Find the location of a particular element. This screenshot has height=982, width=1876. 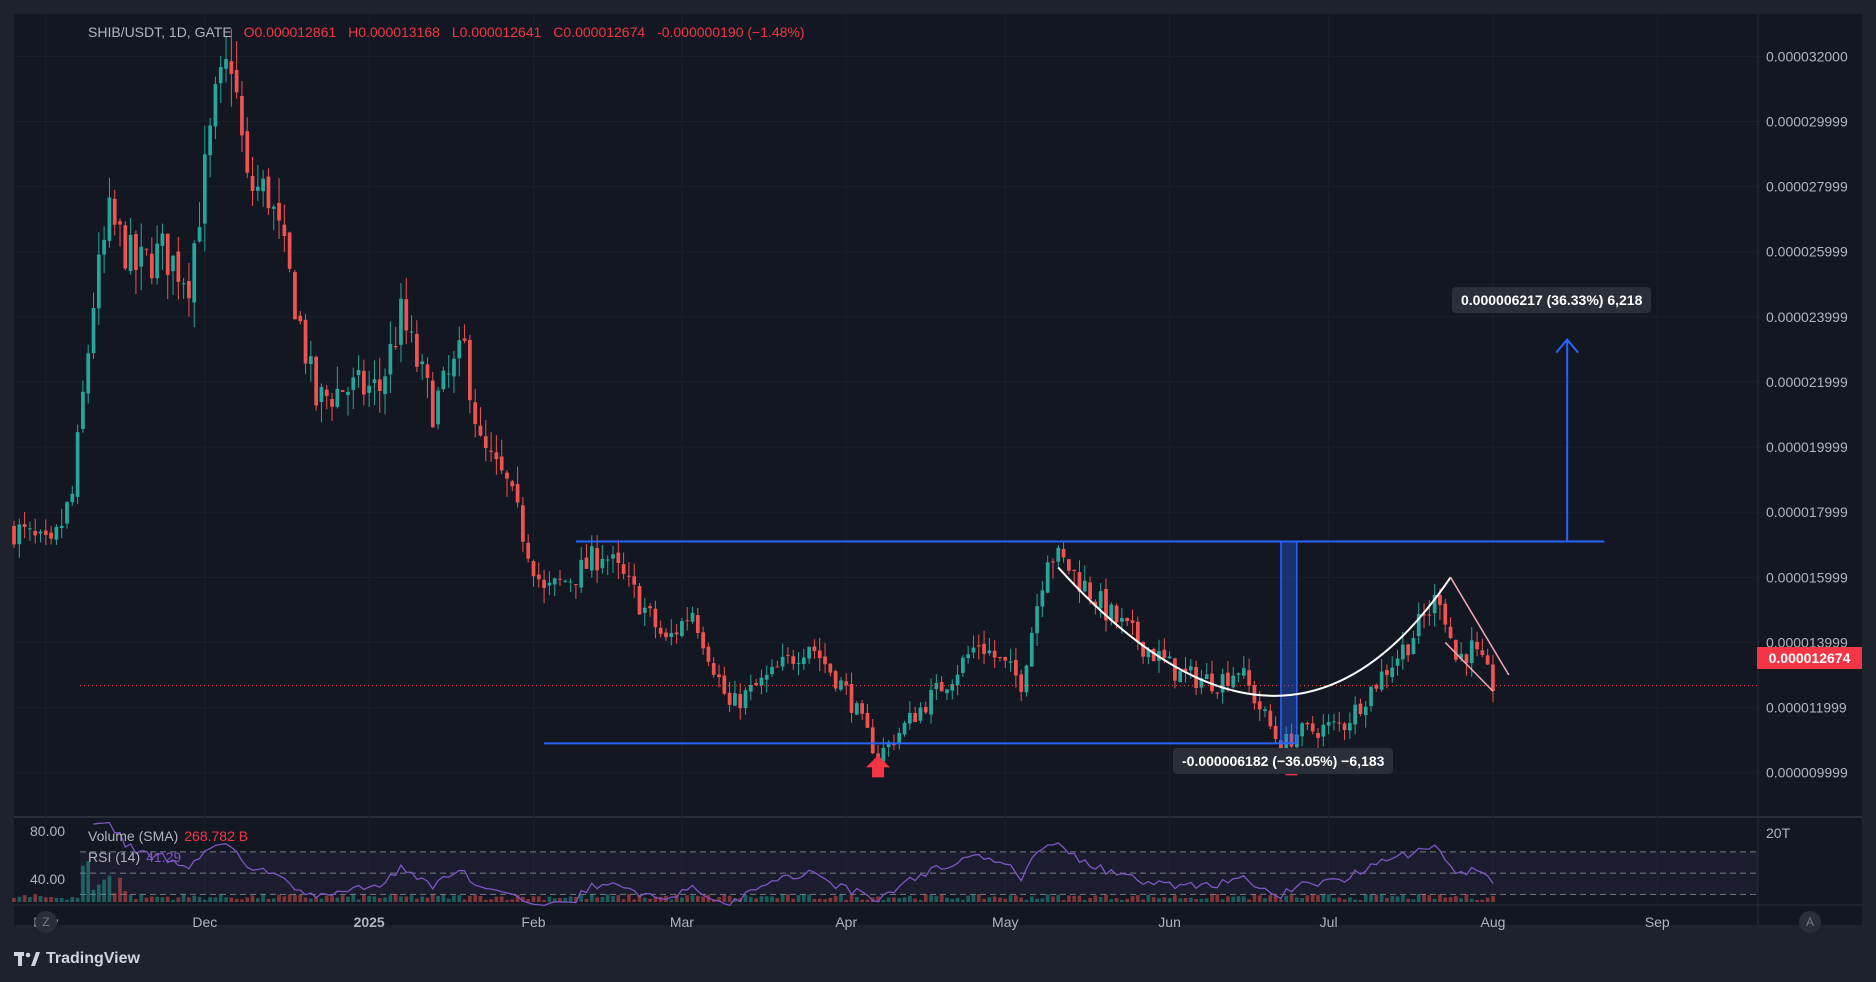

time-axis-tick: Jul is located at coordinates (1329, 922).